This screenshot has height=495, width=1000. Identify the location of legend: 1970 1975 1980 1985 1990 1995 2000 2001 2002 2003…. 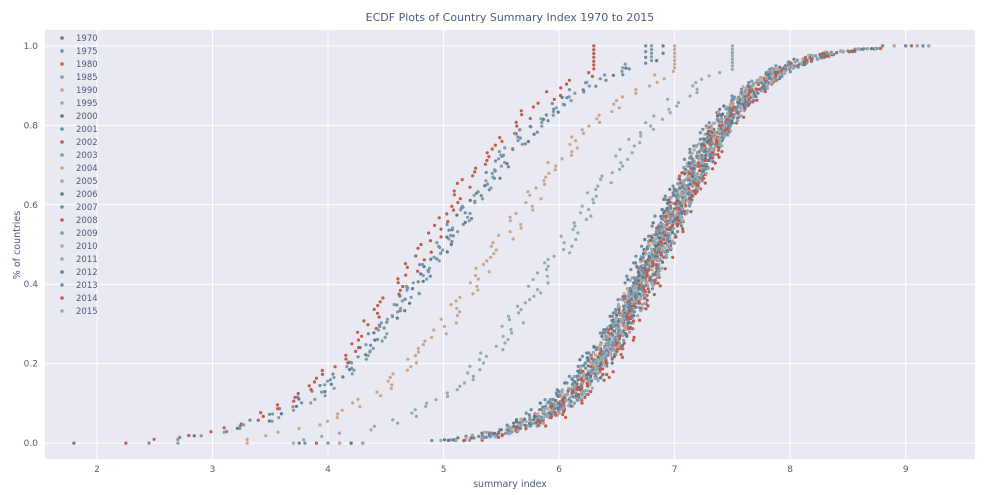
(79, 175).